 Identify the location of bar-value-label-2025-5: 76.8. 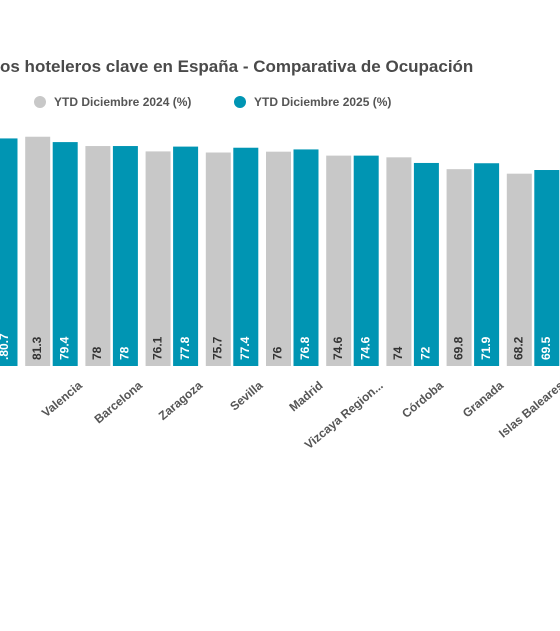
(305, 348).